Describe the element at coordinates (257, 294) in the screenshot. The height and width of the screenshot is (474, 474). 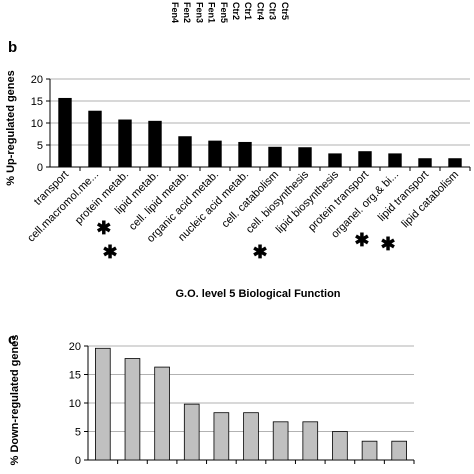
I see `chart-b-xlabel: G.O. level 5 Biological Function` at that location.